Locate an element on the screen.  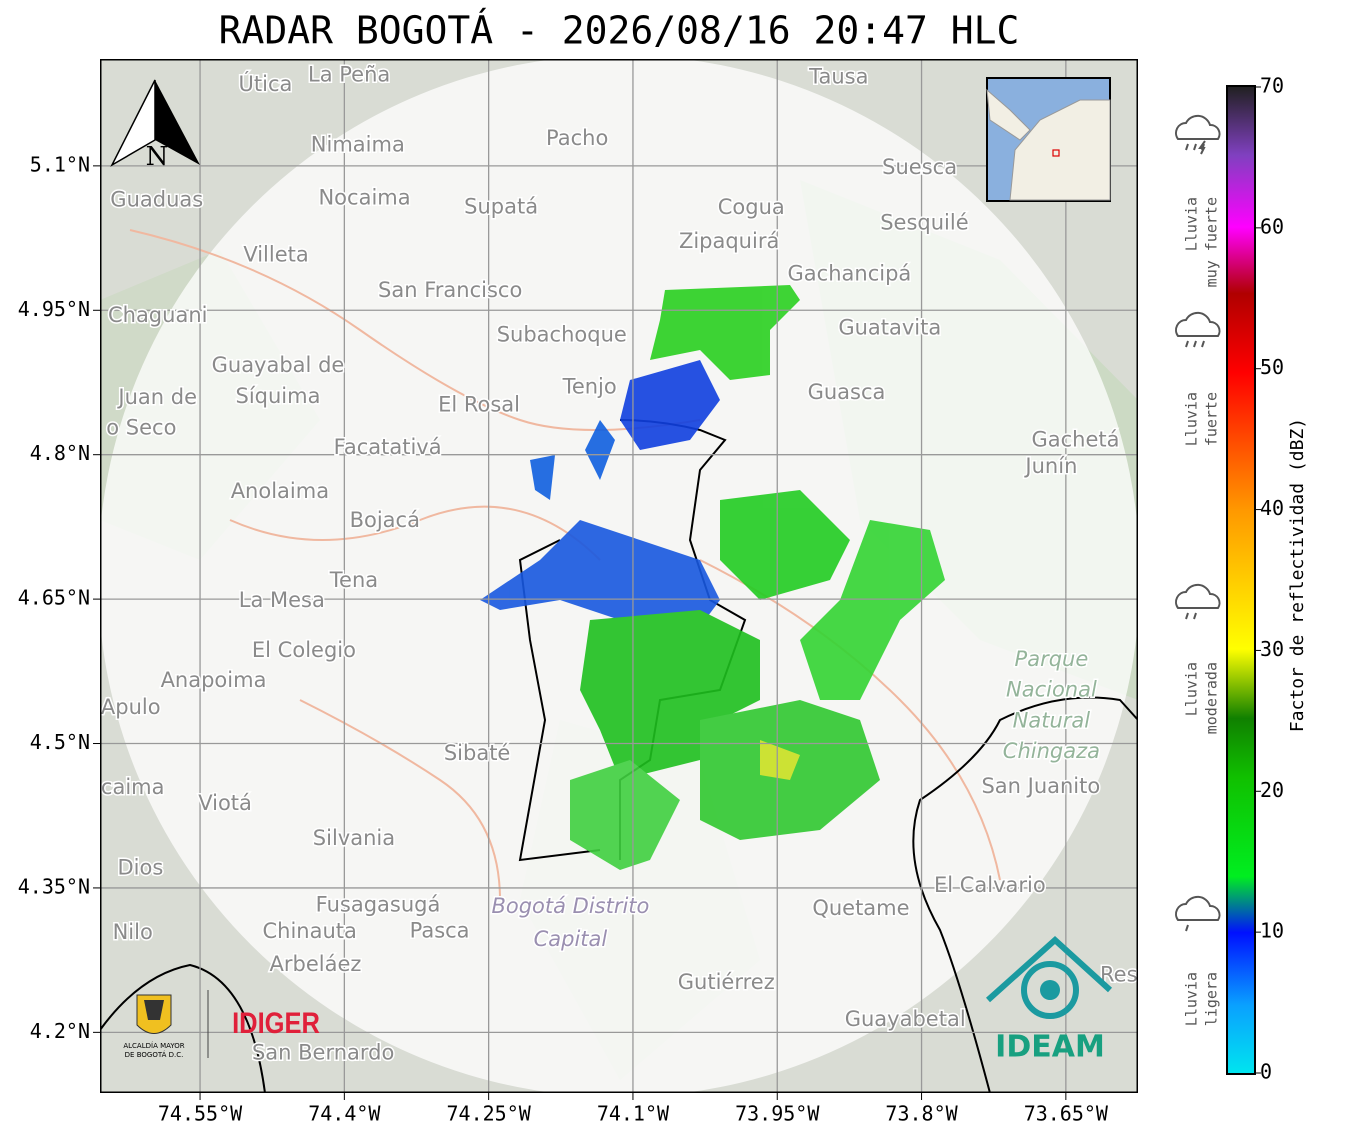
place-label: Sibaté is located at coordinates (477, 753).